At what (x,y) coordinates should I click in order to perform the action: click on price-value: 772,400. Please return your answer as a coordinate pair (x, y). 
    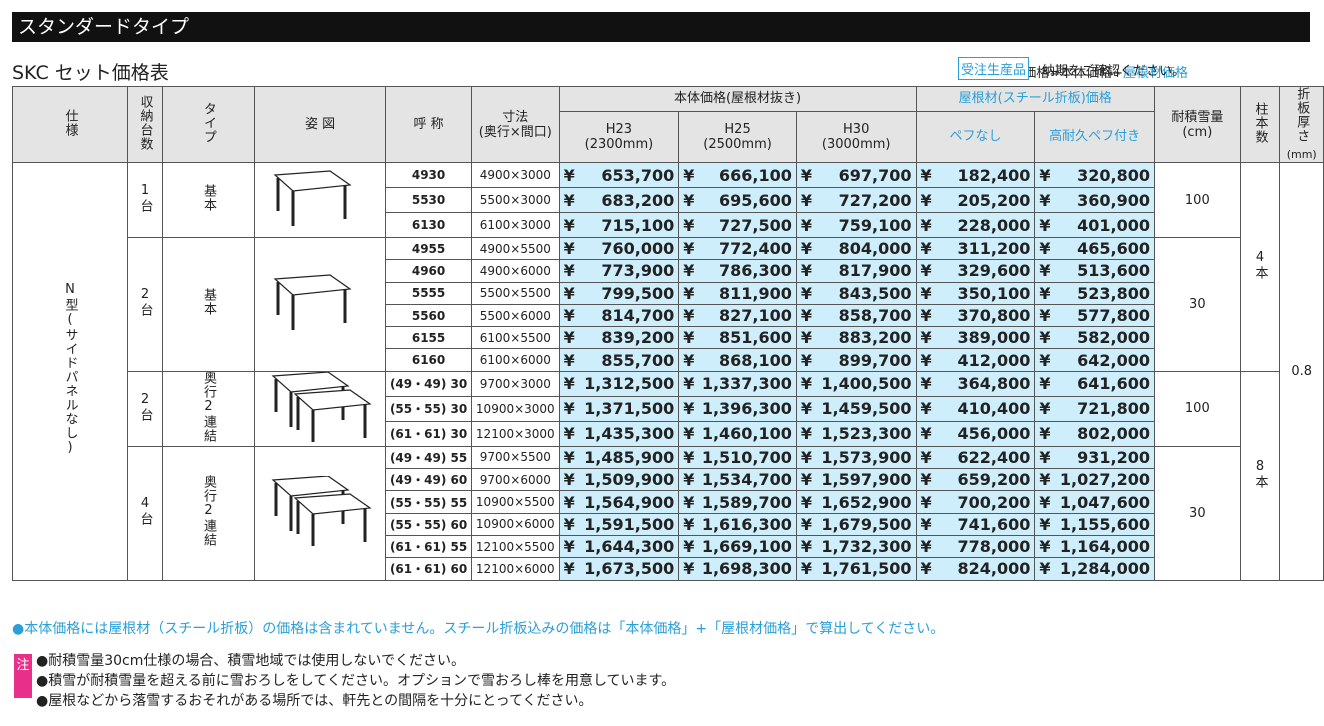
    Looking at the image, I should click on (755, 249).